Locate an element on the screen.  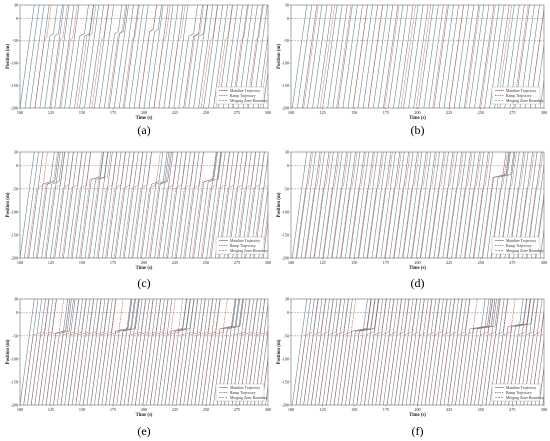
x-tick-label: 225 is located at coordinates (449, 262).